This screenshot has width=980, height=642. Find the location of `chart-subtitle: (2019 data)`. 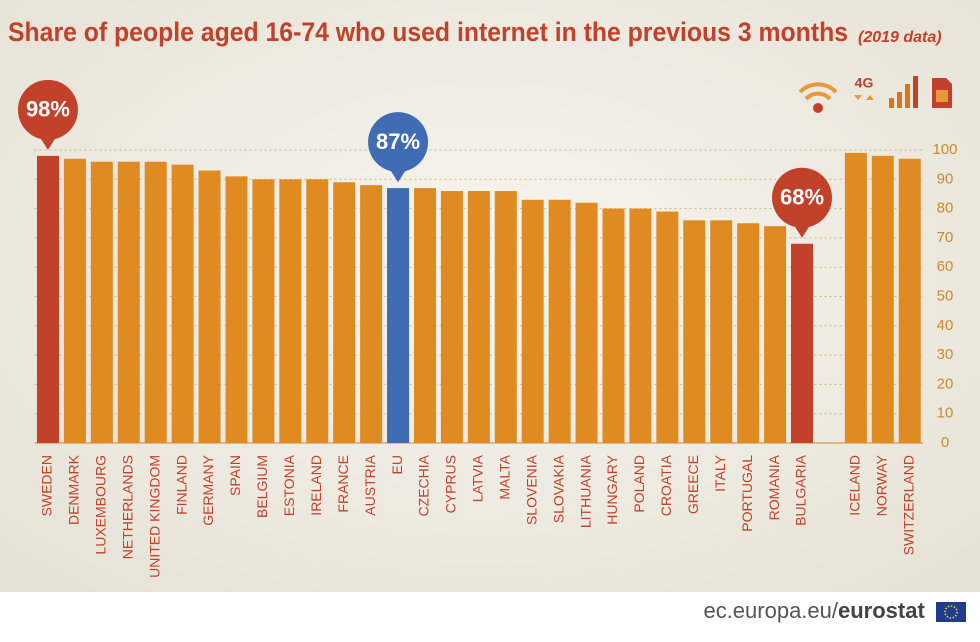

chart-subtitle: (2019 data) is located at coordinates (900, 37).